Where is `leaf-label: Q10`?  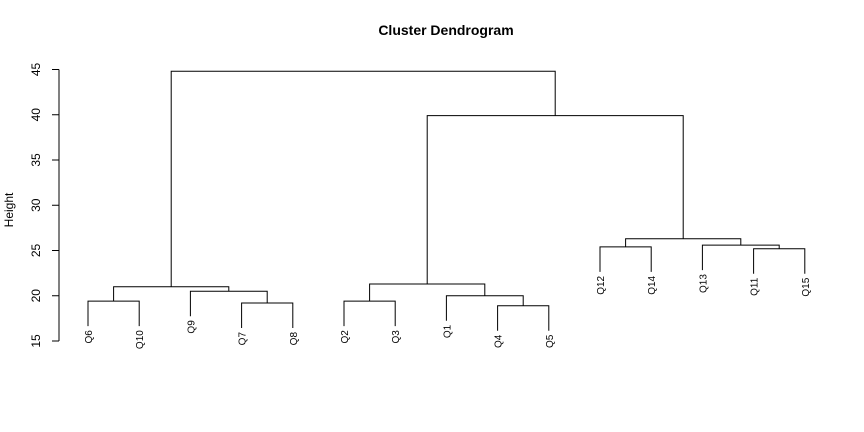 leaf-label: Q10 is located at coordinates (140, 339).